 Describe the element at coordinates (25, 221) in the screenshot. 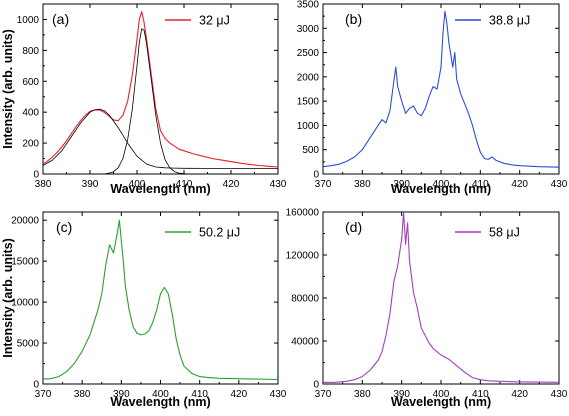

I see `panel-c-y-tick-label: 20000` at that location.